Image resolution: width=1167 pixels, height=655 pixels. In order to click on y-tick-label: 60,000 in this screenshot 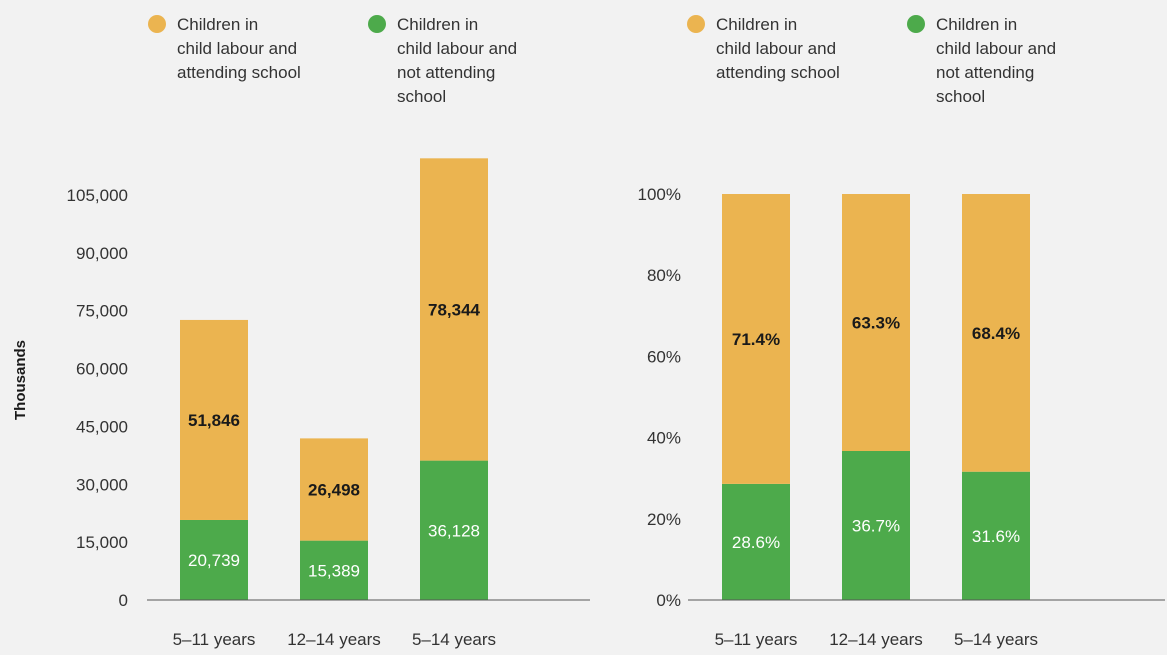, I will do `click(102, 369)`.